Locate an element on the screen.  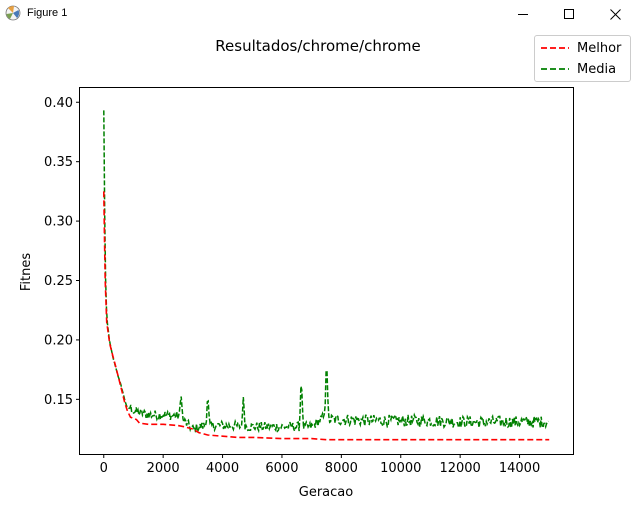
legend-label-melhor: Melhor is located at coordinates (599, 48).